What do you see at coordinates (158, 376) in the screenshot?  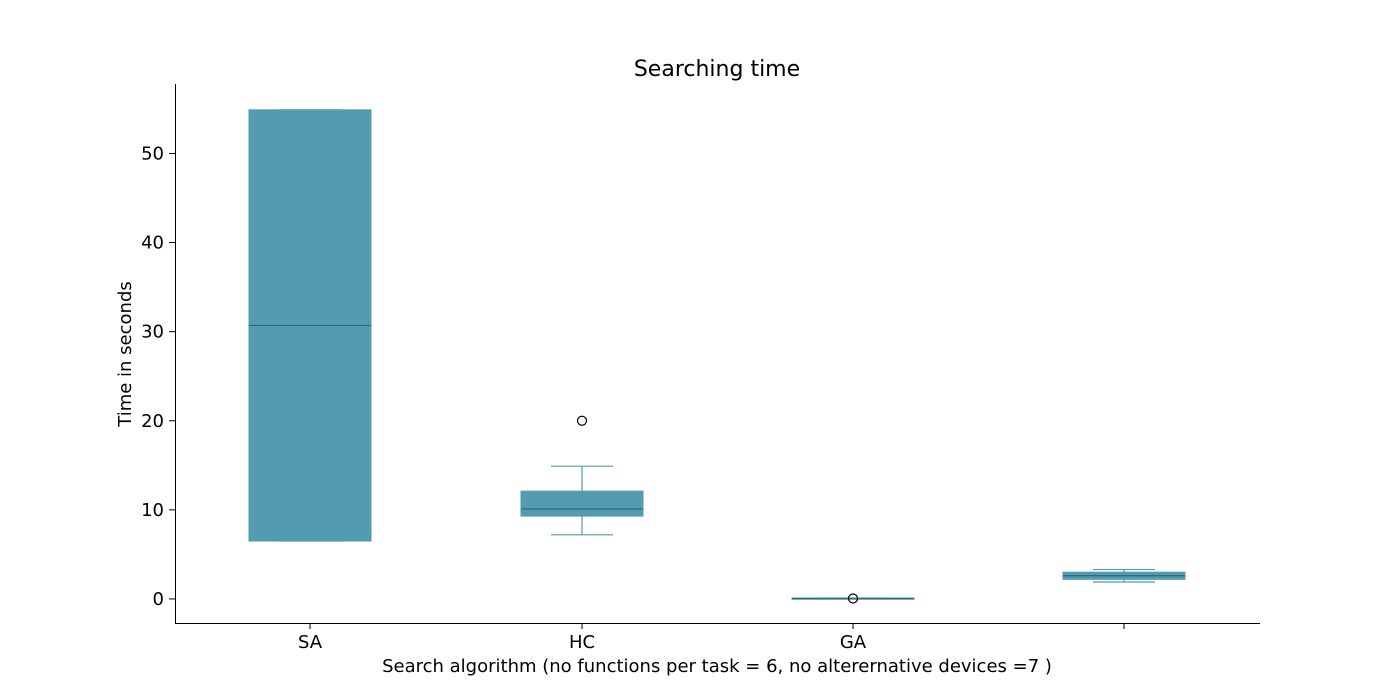 I see `y-ticks: 0 10 20 30 40 50` at bounding box center [158, 376].